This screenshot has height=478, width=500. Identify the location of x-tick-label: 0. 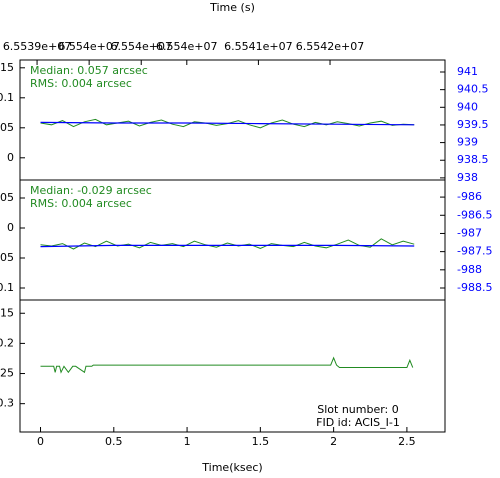
(40, 441).